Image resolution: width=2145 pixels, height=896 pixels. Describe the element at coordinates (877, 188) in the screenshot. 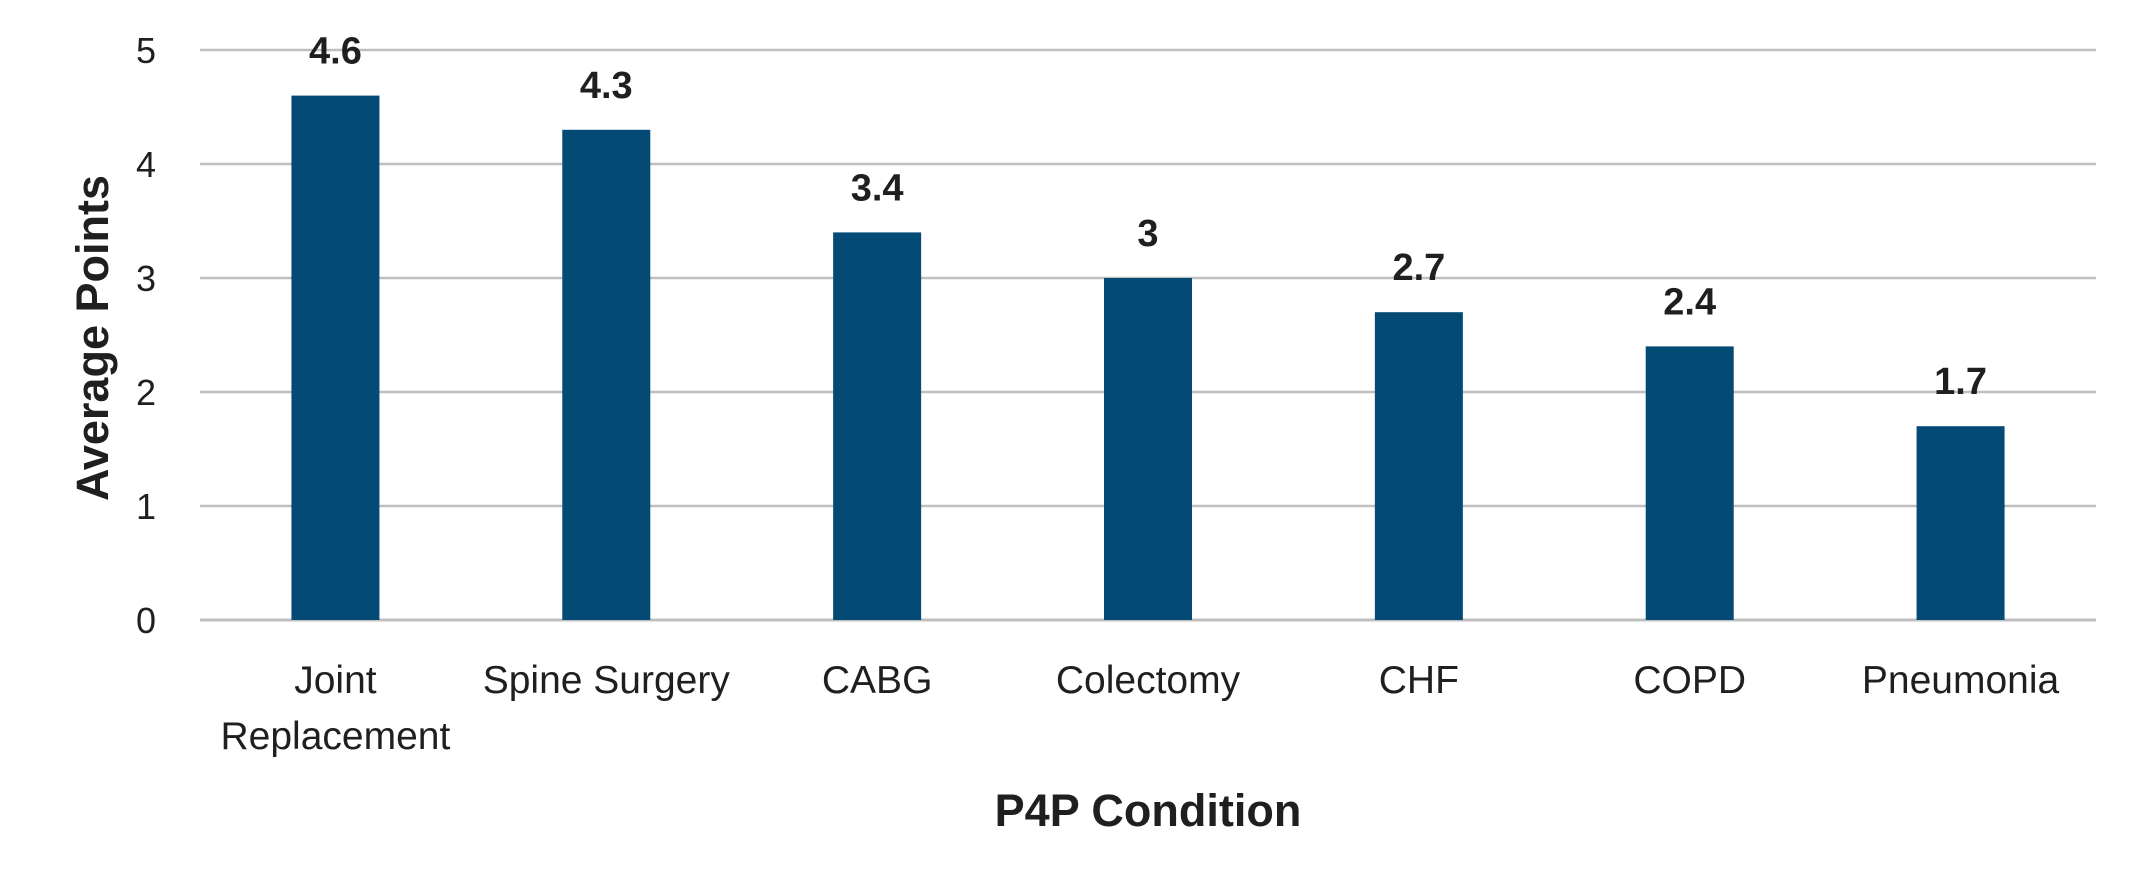

I see `data-label: 3.4` at that location.